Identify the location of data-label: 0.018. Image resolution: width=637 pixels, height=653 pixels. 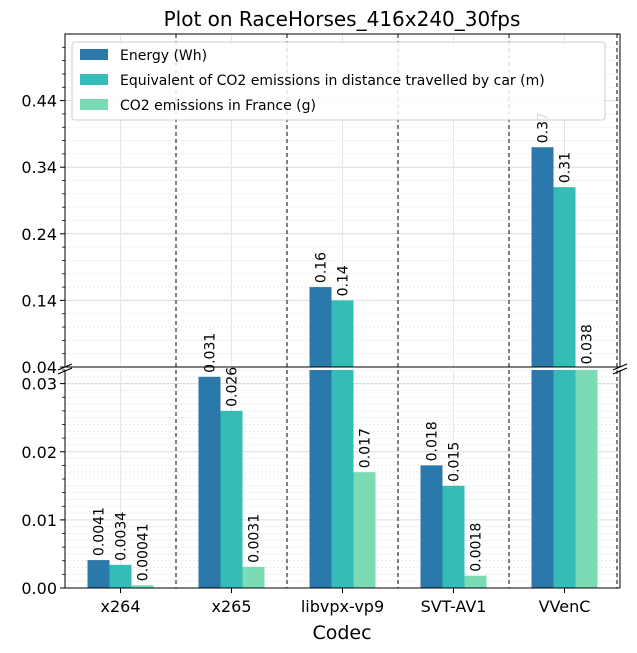
(433, 441).